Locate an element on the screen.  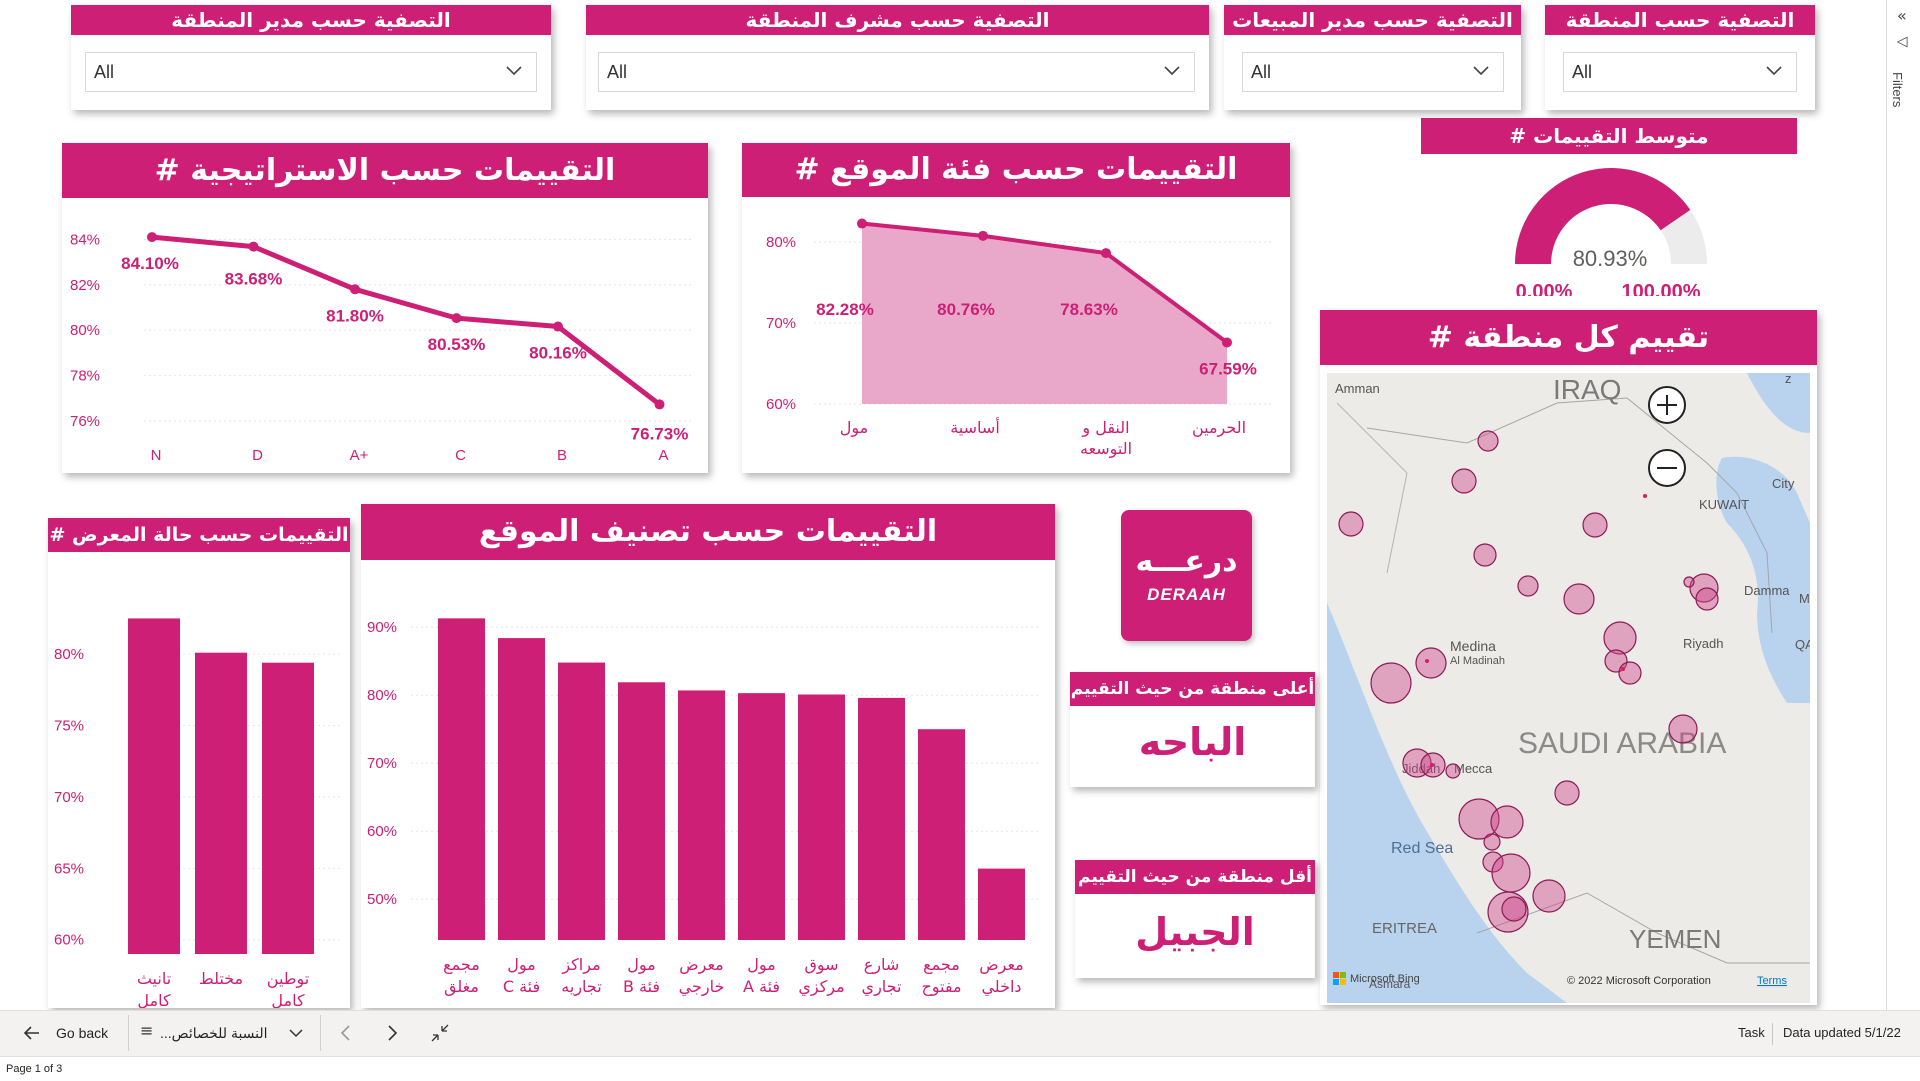
x-tick-label: شارع is located at coordinates (882, 965).